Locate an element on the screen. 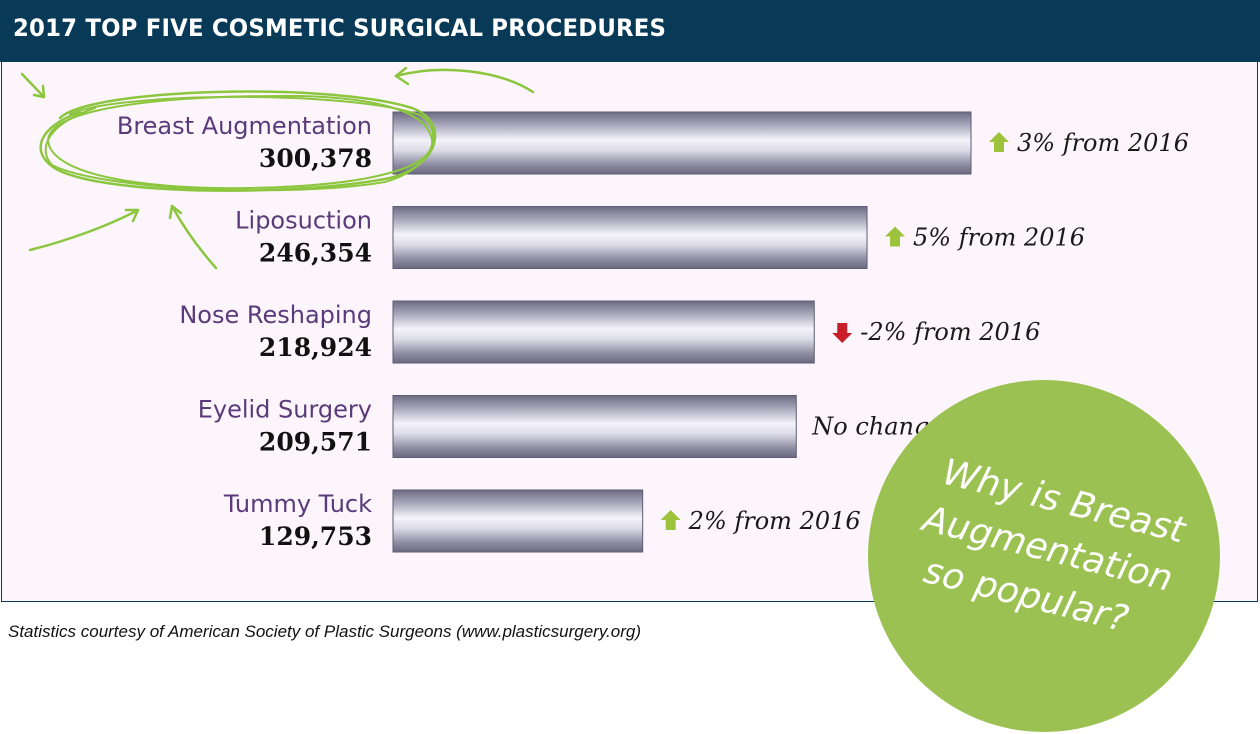 This screenshot has height=734, width=1260. change-label: 3% from 2016 is located at coordinates (1103, 143).